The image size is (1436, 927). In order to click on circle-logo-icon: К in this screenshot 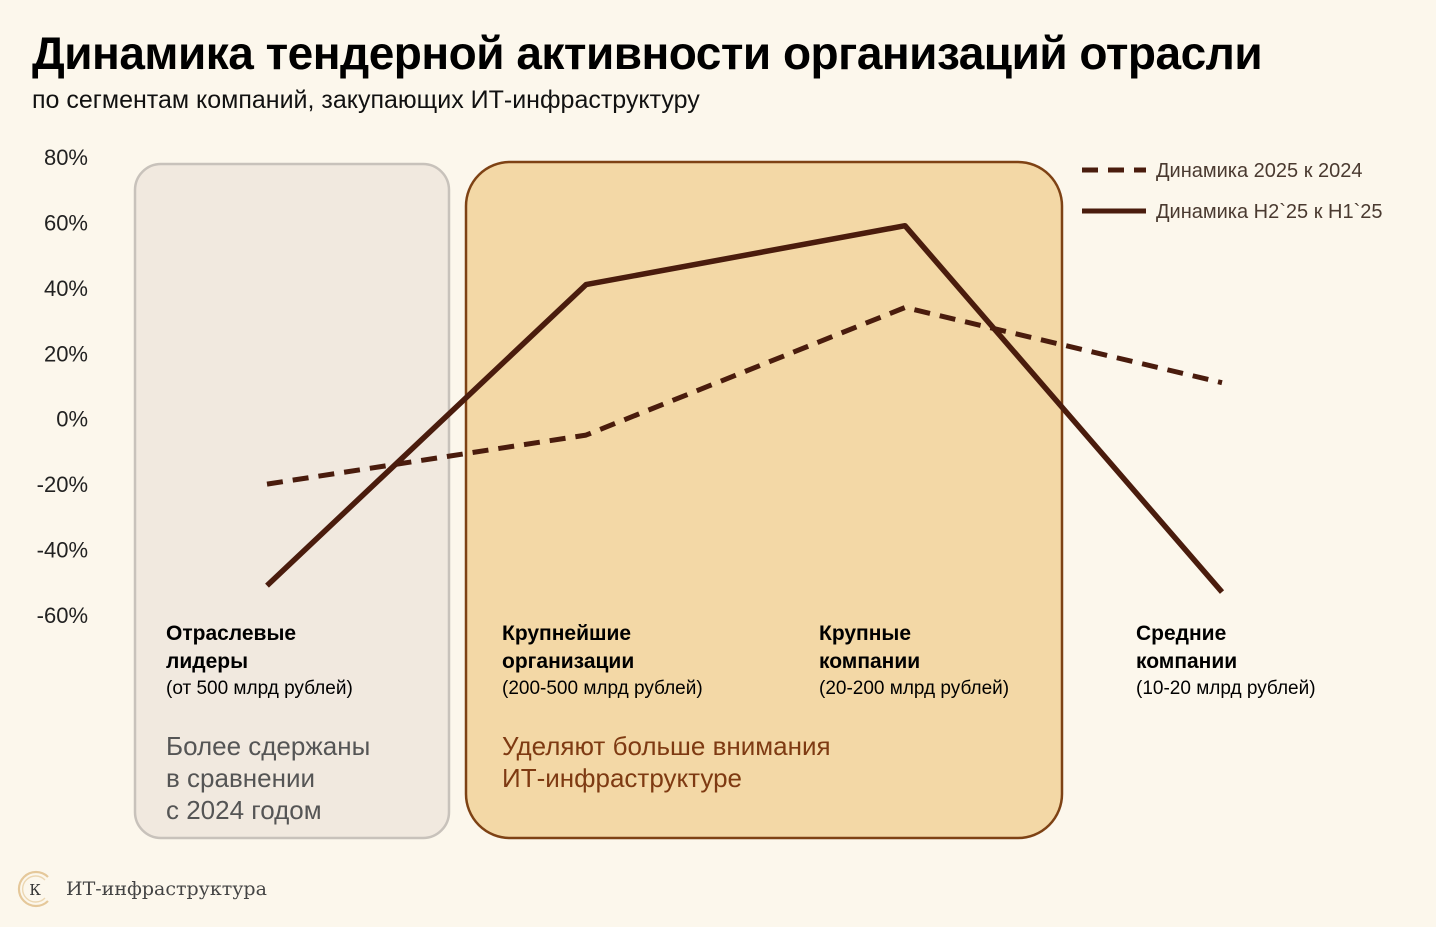, I will do `click(33, 889)`.